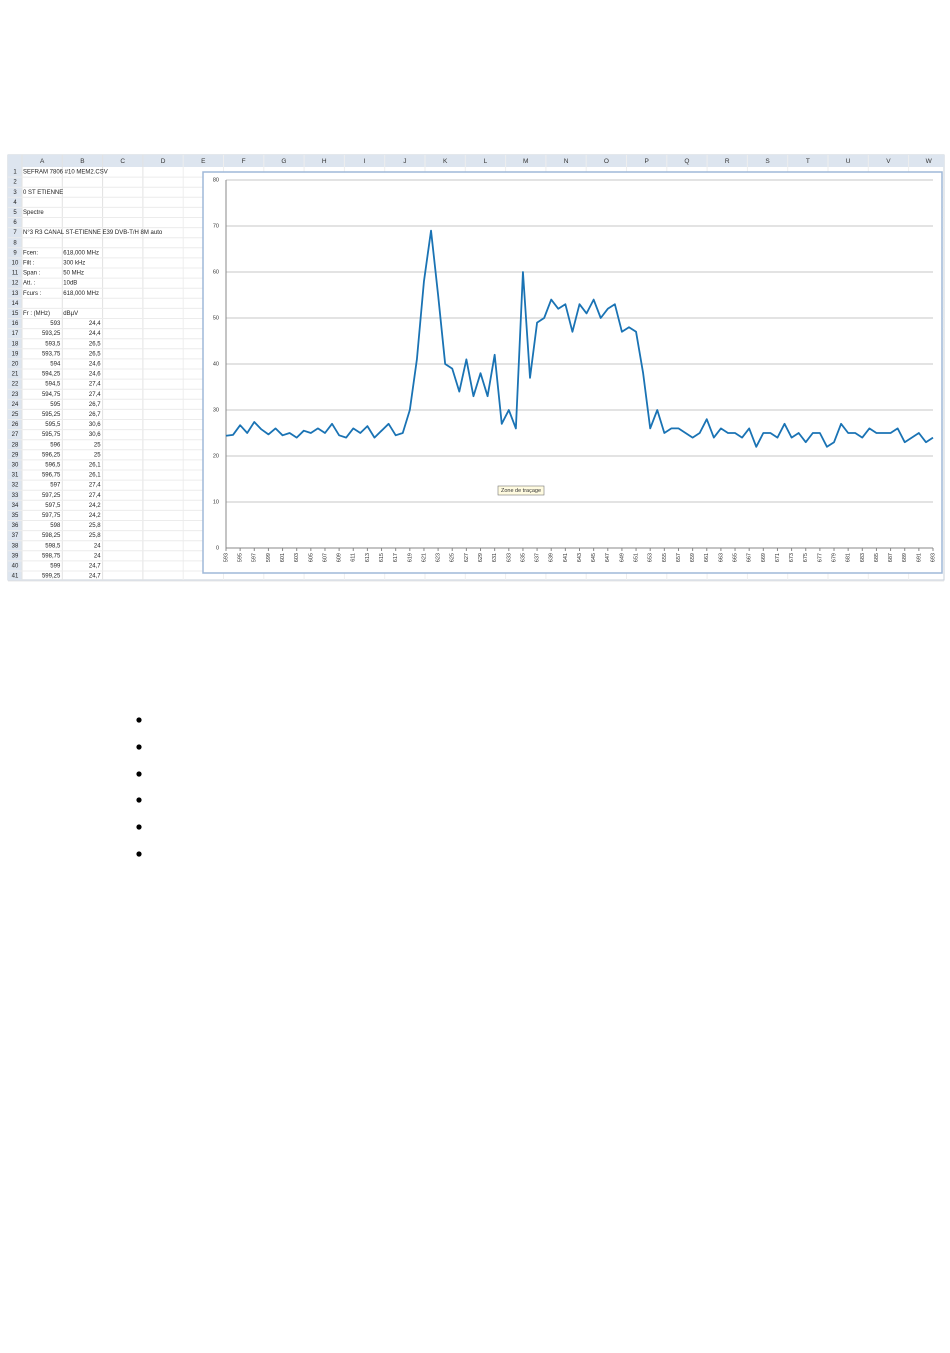 The image size is (950, 1353). I want to click on y-tick-label: 30, so click(216, 410).